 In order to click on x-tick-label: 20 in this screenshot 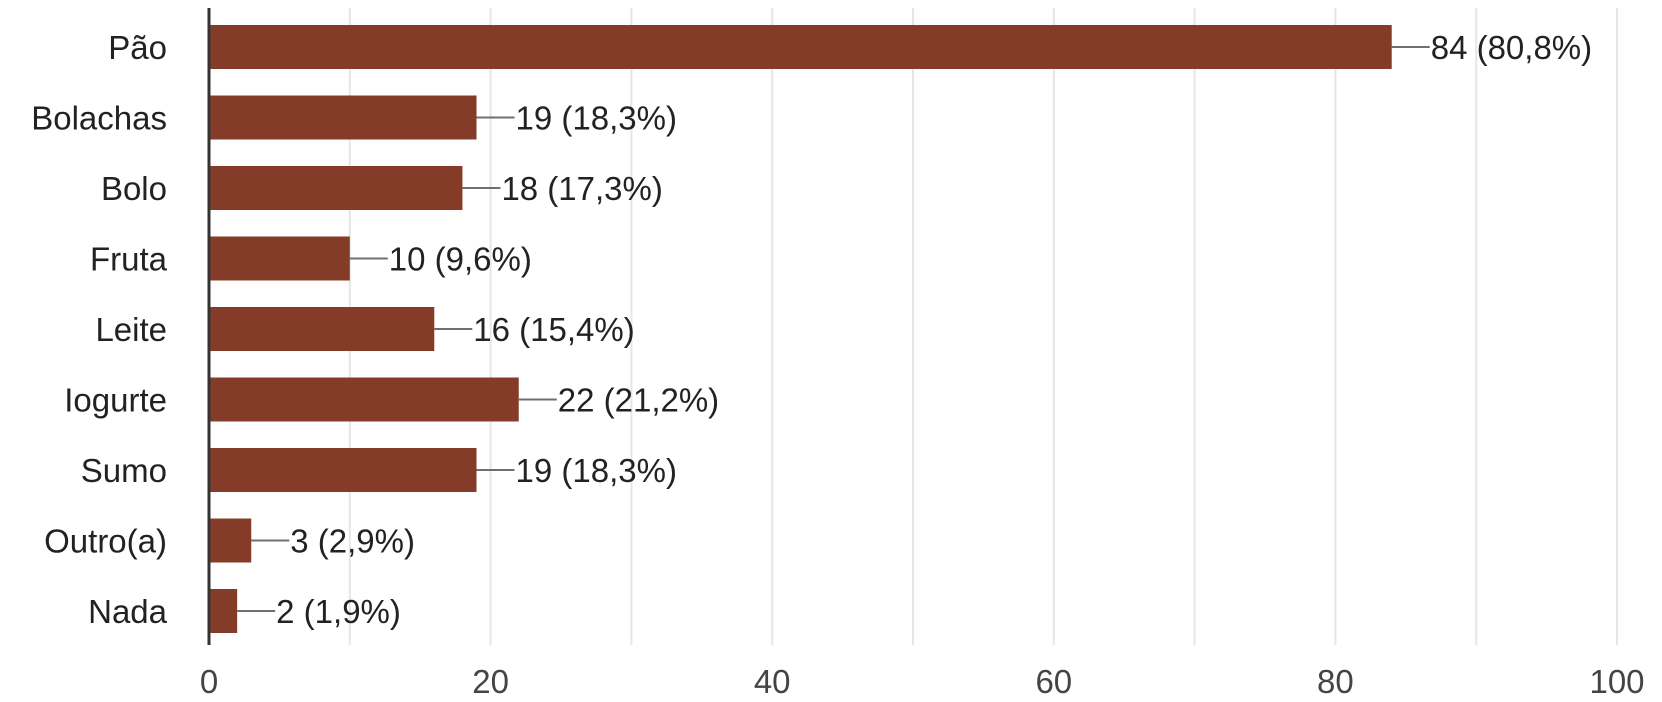, I will do `click(490, 681)`.